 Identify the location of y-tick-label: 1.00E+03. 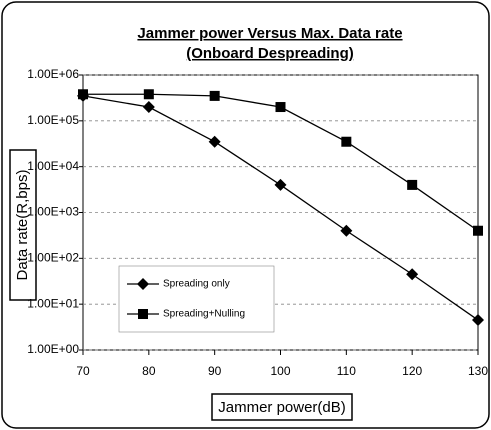
(53, 212).